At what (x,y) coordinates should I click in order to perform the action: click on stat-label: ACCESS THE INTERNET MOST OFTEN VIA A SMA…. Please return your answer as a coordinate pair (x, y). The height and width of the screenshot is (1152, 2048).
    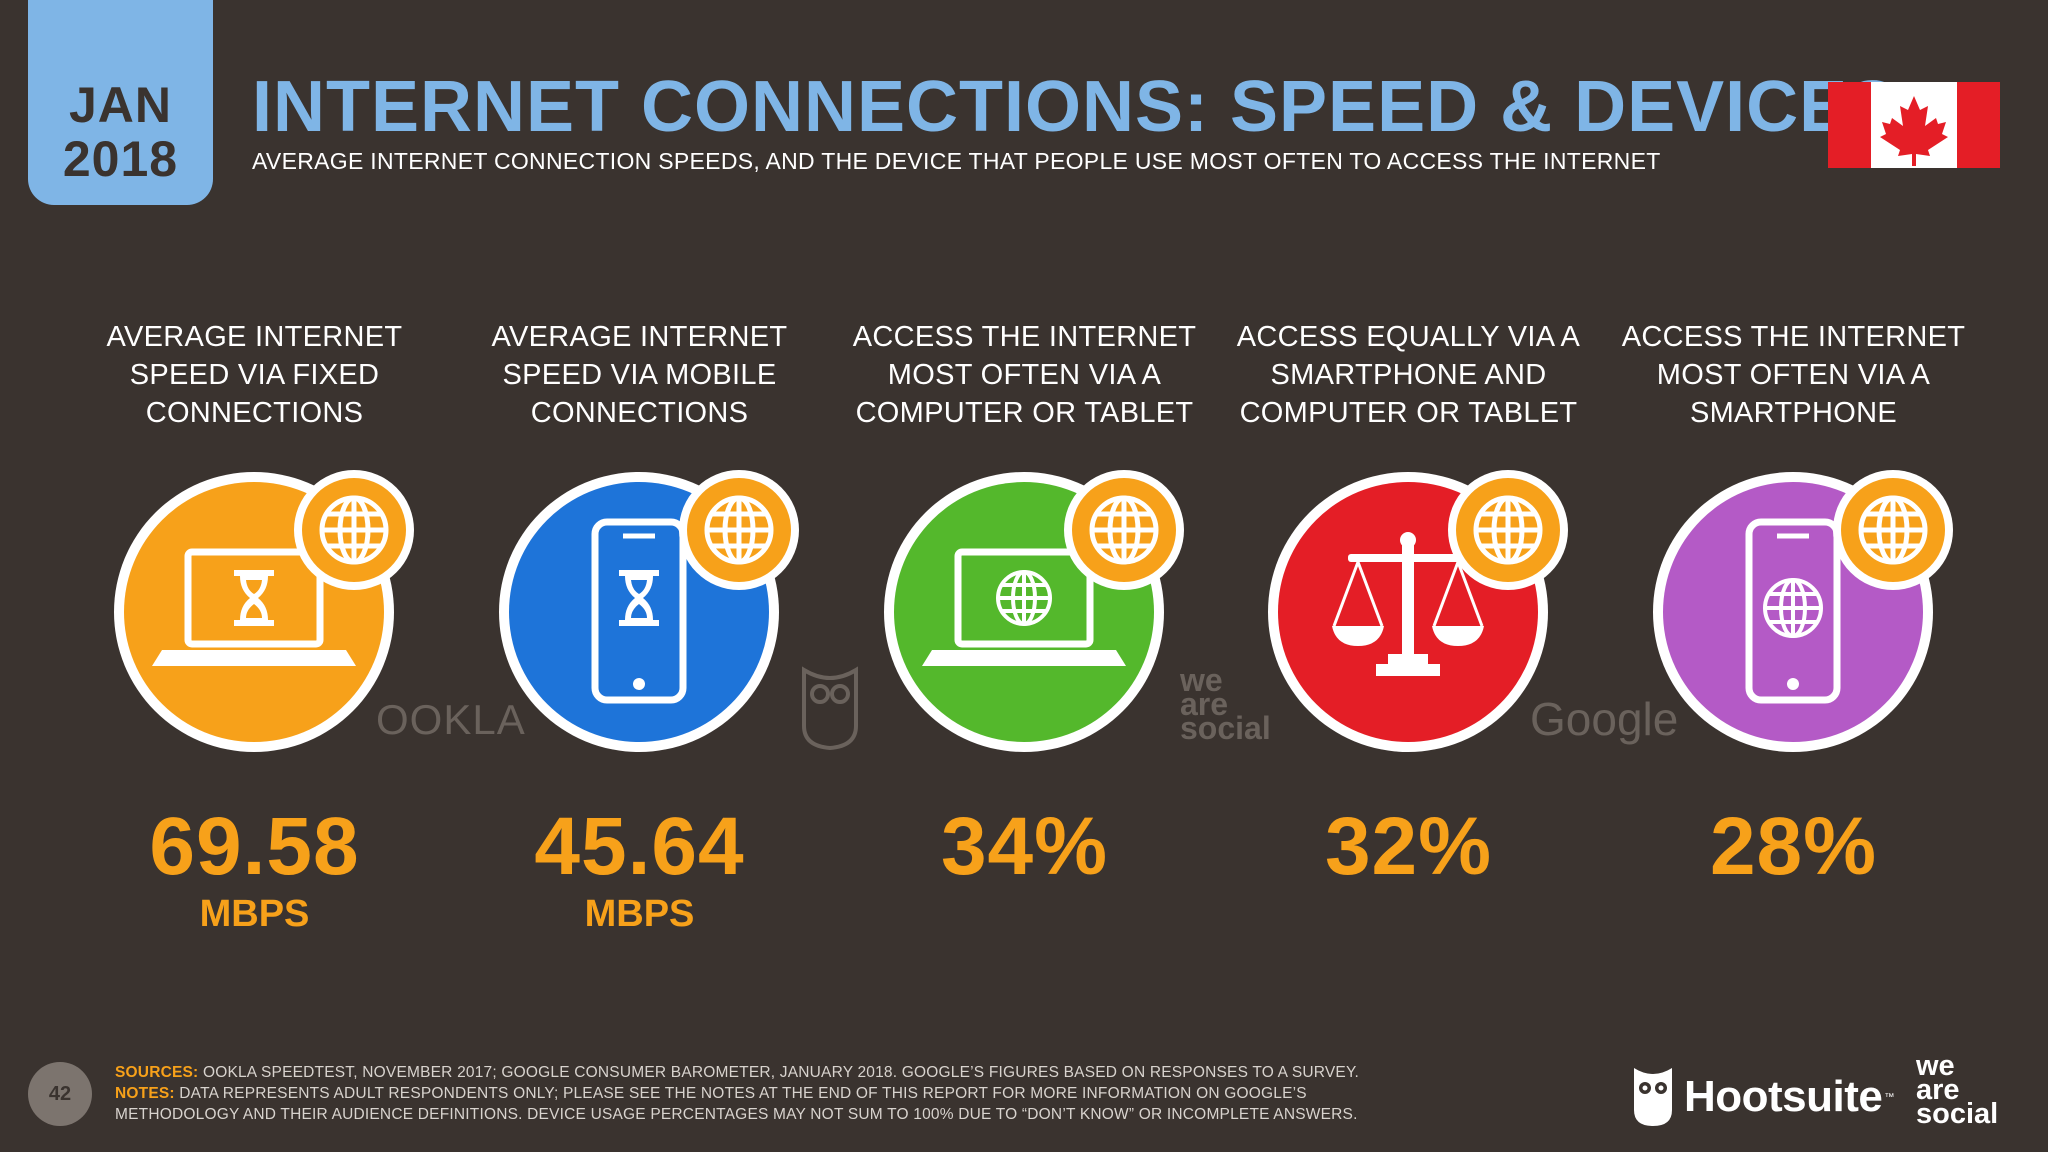
    Looking at the image, I should click on (1793, 375).